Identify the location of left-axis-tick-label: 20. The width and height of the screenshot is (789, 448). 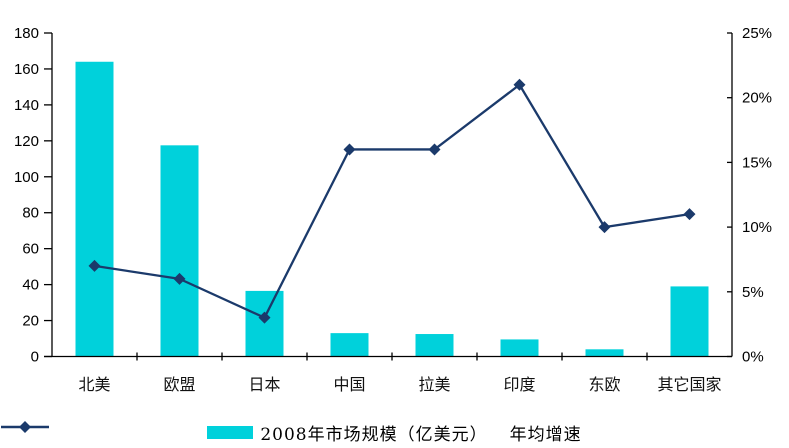
(30, 321).